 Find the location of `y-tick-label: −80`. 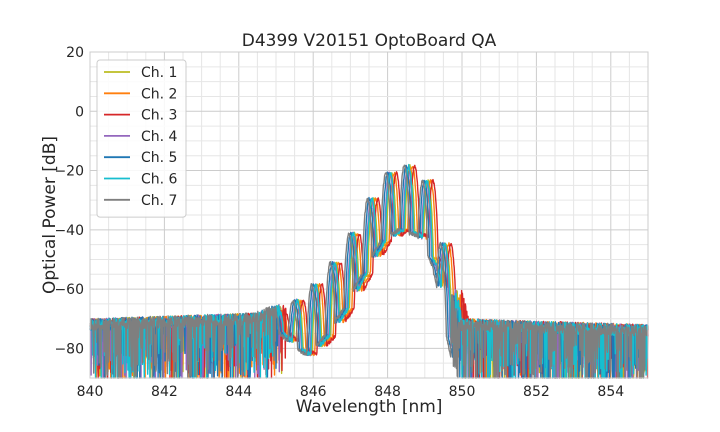

y-tick-label: −80 is located at coordinates (69, 349).